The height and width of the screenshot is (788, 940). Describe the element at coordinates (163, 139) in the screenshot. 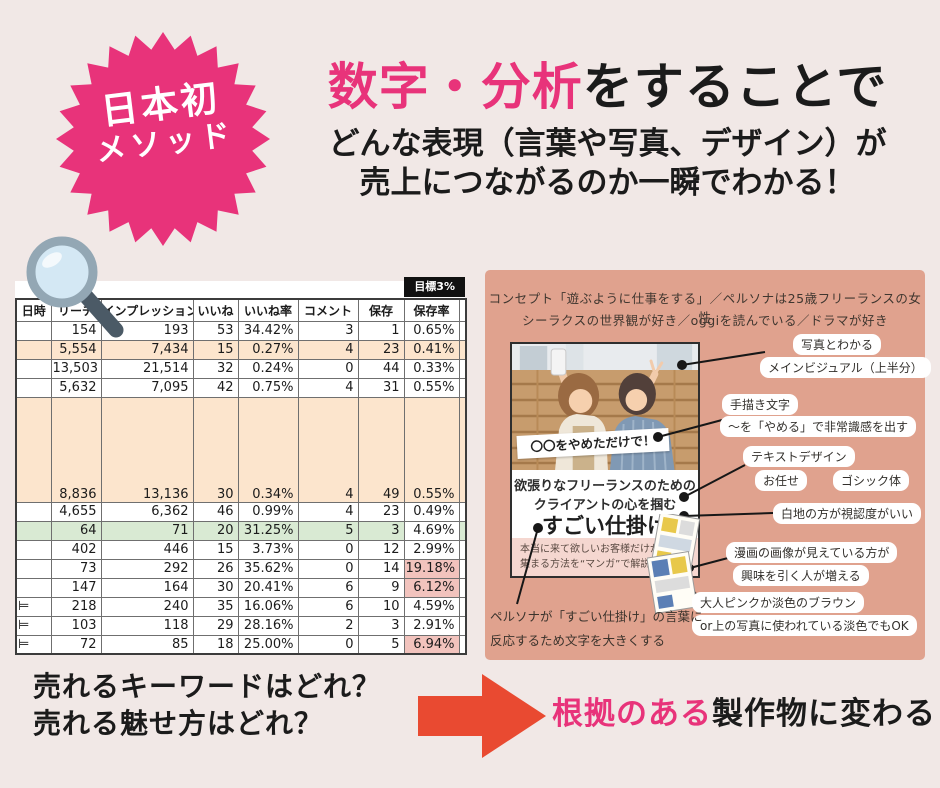

I see `starburst-shape` at that location.